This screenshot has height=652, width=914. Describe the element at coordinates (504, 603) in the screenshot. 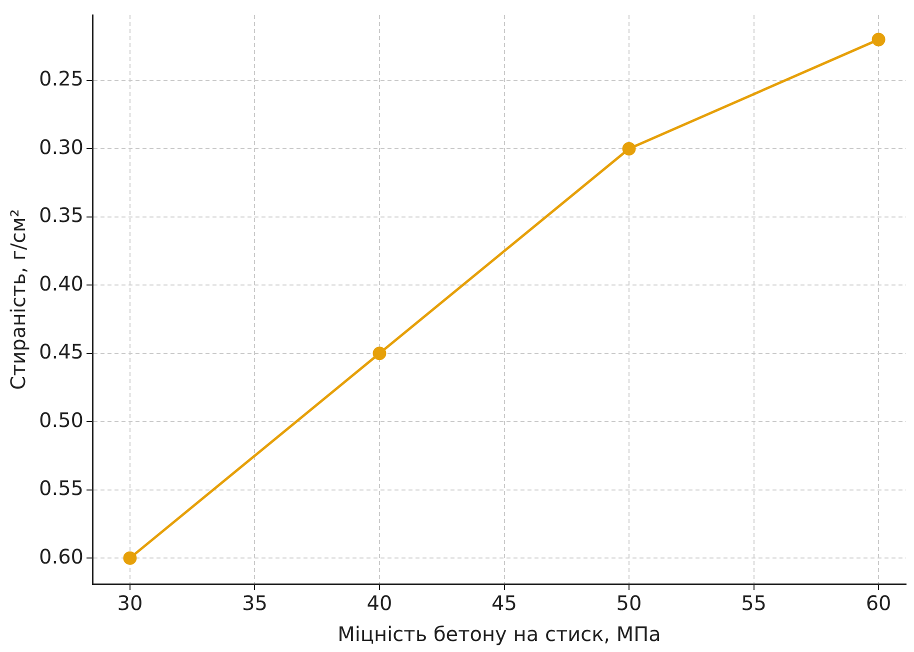

I see `x-tick-label: 45` at that location.